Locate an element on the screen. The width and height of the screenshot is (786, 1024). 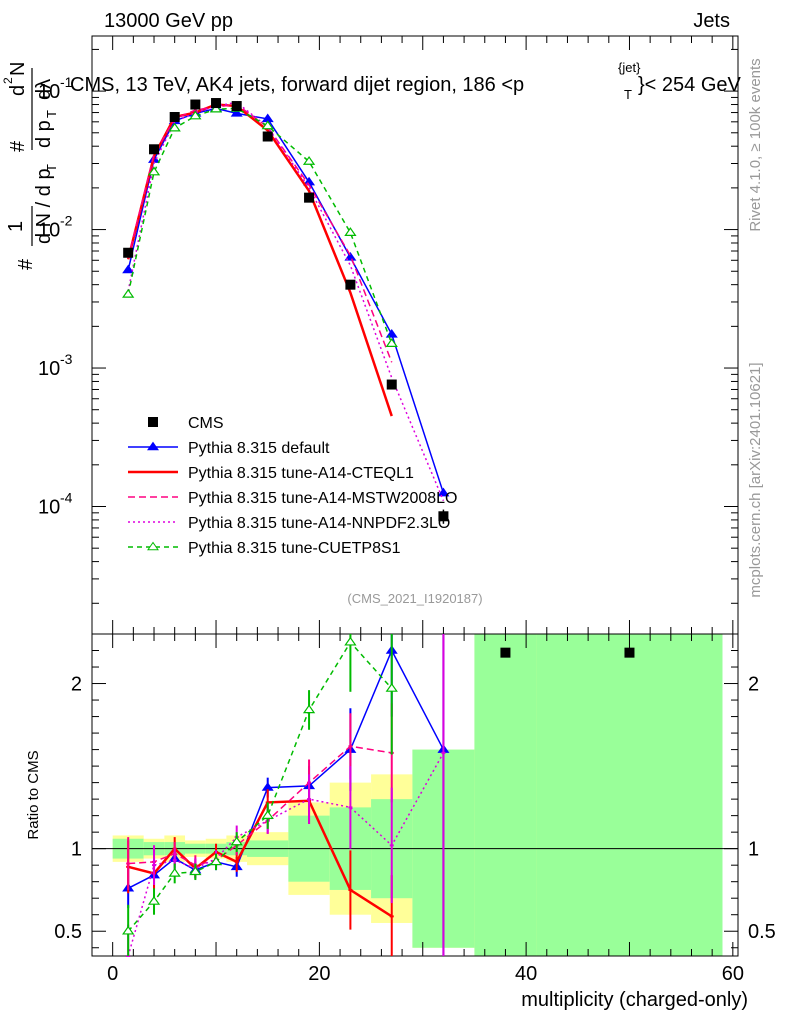
svg-text: d N / d p is located at coordinates (44, 206).